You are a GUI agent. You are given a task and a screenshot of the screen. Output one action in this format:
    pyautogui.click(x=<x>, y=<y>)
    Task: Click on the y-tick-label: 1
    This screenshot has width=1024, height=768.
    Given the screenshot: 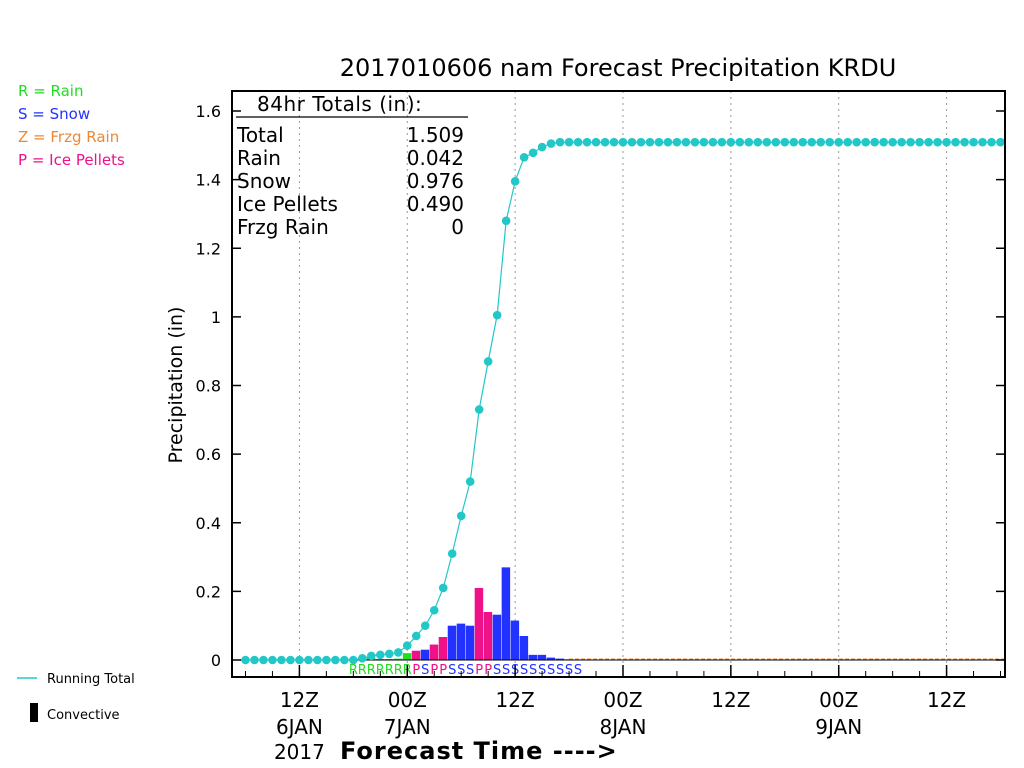 What is the action you would take?
    pyautogui.click(x=216, y=317)
    